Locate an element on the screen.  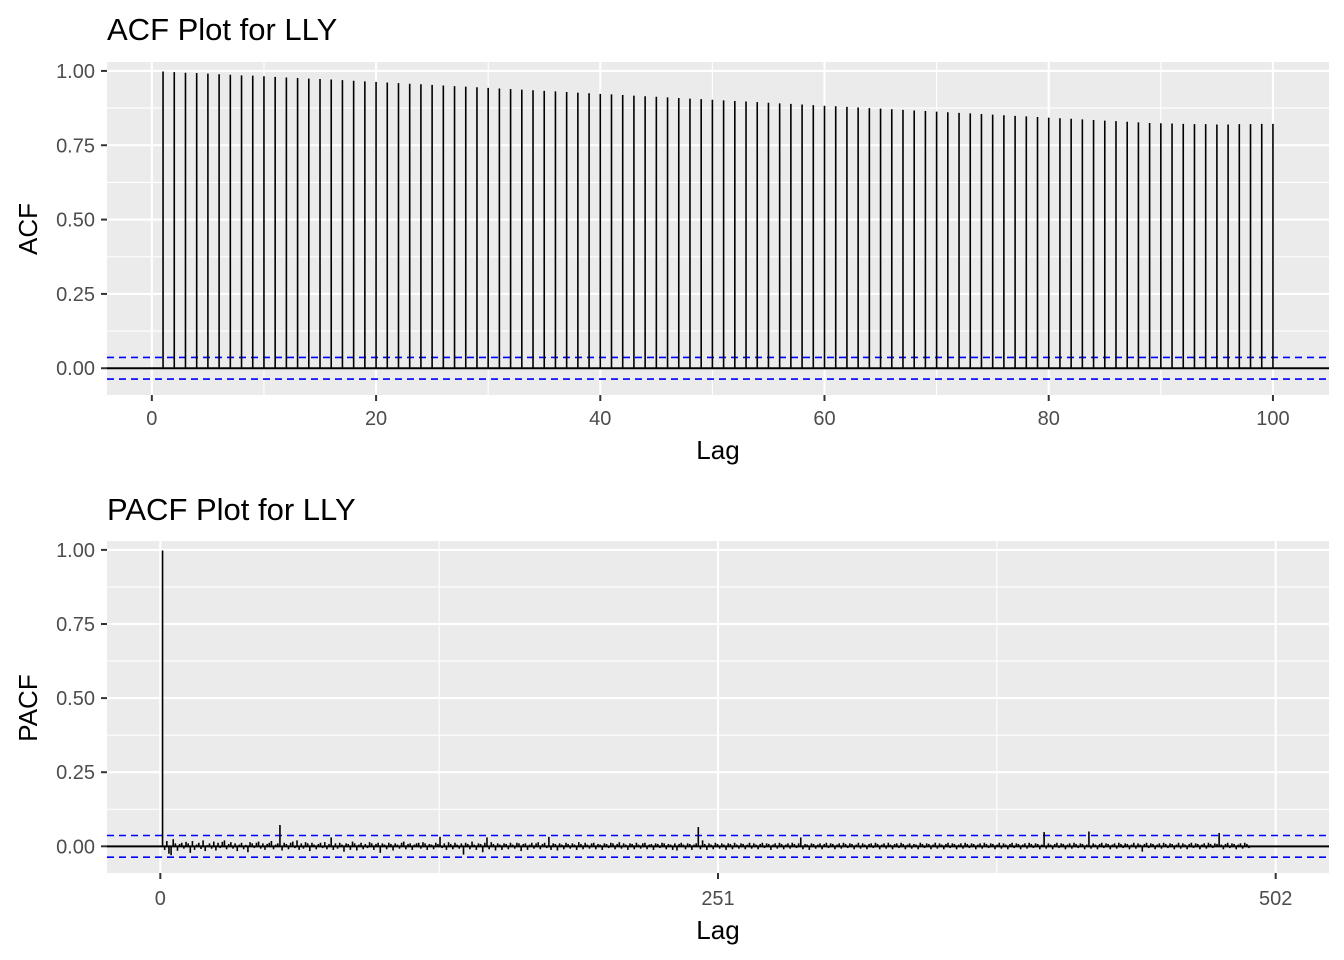
pacf-x-axis: 0 251 502 is located at coordinates (723, 891).